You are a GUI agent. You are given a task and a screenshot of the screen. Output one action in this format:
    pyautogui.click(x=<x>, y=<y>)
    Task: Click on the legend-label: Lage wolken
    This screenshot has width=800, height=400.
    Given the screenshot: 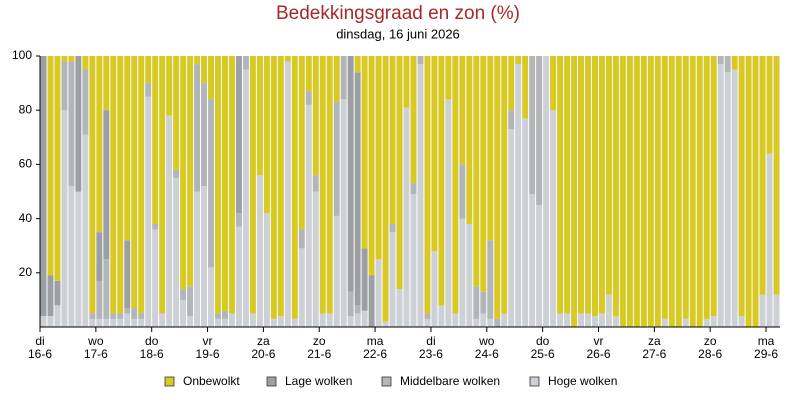 What is the action you would take?
    pyautogui.click(x=318, y=381)
    